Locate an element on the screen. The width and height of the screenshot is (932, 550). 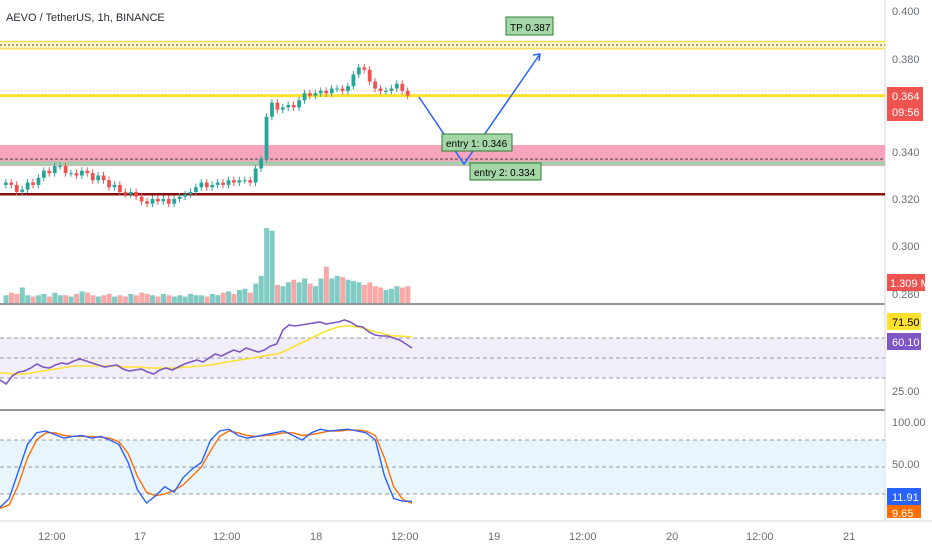
rsi-value-badge is located at coordinates (904, 341).